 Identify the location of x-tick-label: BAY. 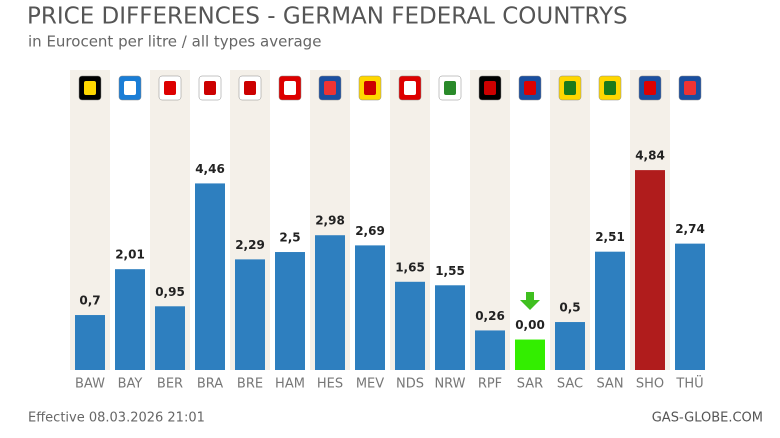
(130, 384).